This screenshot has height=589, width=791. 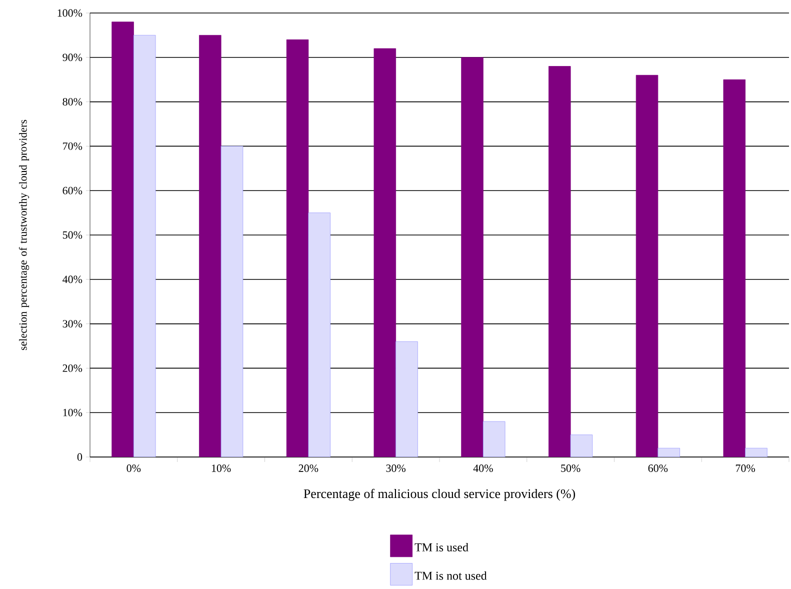 What do you see at coordinates (72, 102) in the screenshot?
I see `y-tick-label: 80%` at bounding box center [72, 102].